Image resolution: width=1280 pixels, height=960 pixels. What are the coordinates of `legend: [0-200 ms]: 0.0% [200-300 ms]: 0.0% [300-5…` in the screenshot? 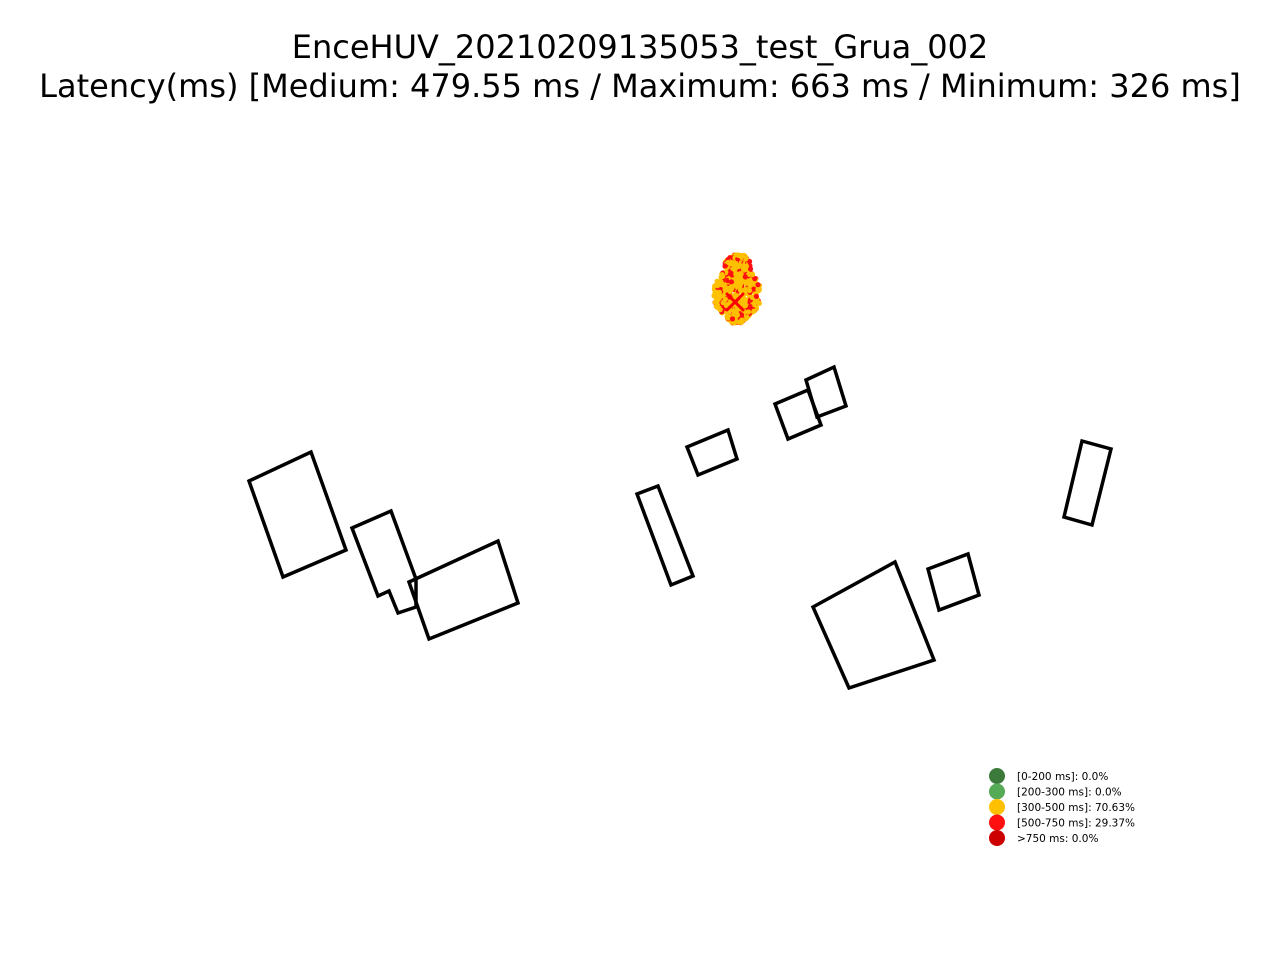 It's located at (1062, 807).